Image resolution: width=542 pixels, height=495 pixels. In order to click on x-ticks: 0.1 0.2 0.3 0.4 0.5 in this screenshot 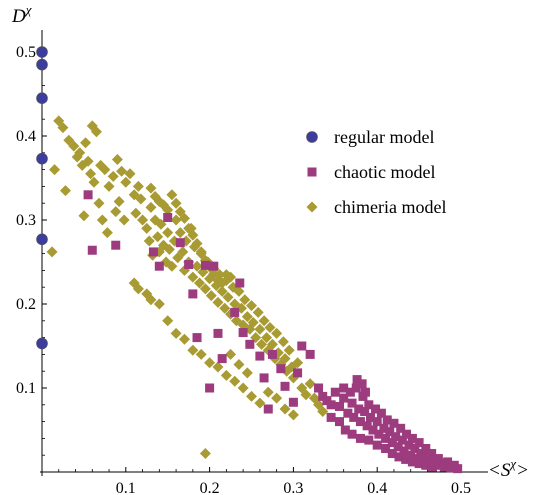, I will do `click(264, 481)`.